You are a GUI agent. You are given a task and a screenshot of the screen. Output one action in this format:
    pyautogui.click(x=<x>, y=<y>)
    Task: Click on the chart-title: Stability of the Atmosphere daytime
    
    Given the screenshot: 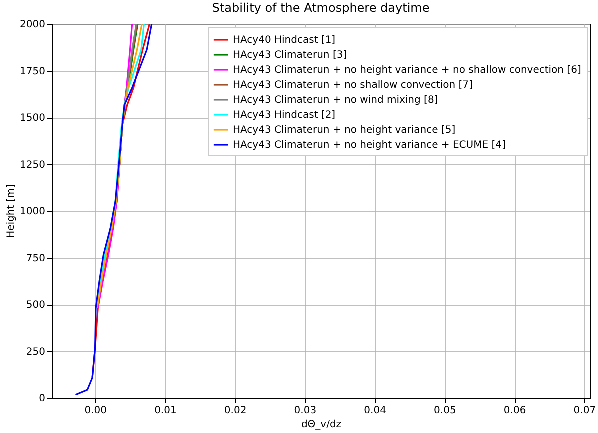 What is the action you would take?
    pyautogui.click(x=321, y=8)
    